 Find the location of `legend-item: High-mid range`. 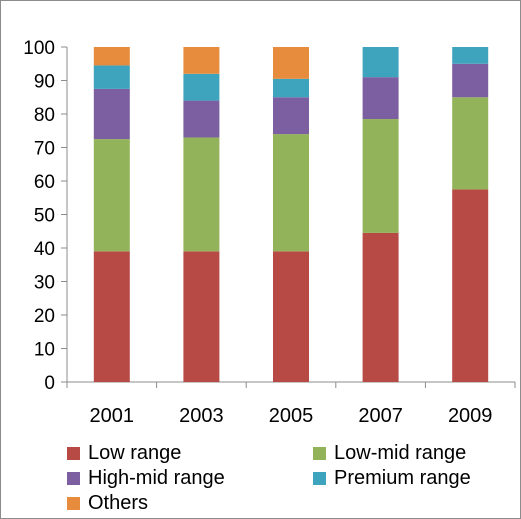

legend-item: High-mid range is located at coordinates (146, 478).